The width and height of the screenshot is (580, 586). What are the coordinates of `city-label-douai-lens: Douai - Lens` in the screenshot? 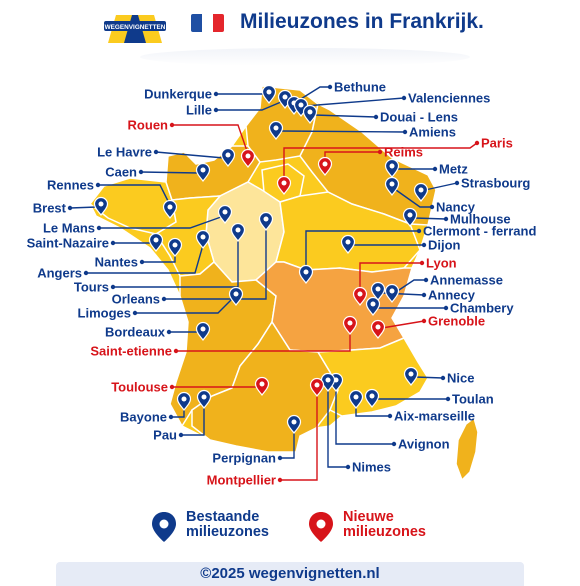 It's located at (419, 117).